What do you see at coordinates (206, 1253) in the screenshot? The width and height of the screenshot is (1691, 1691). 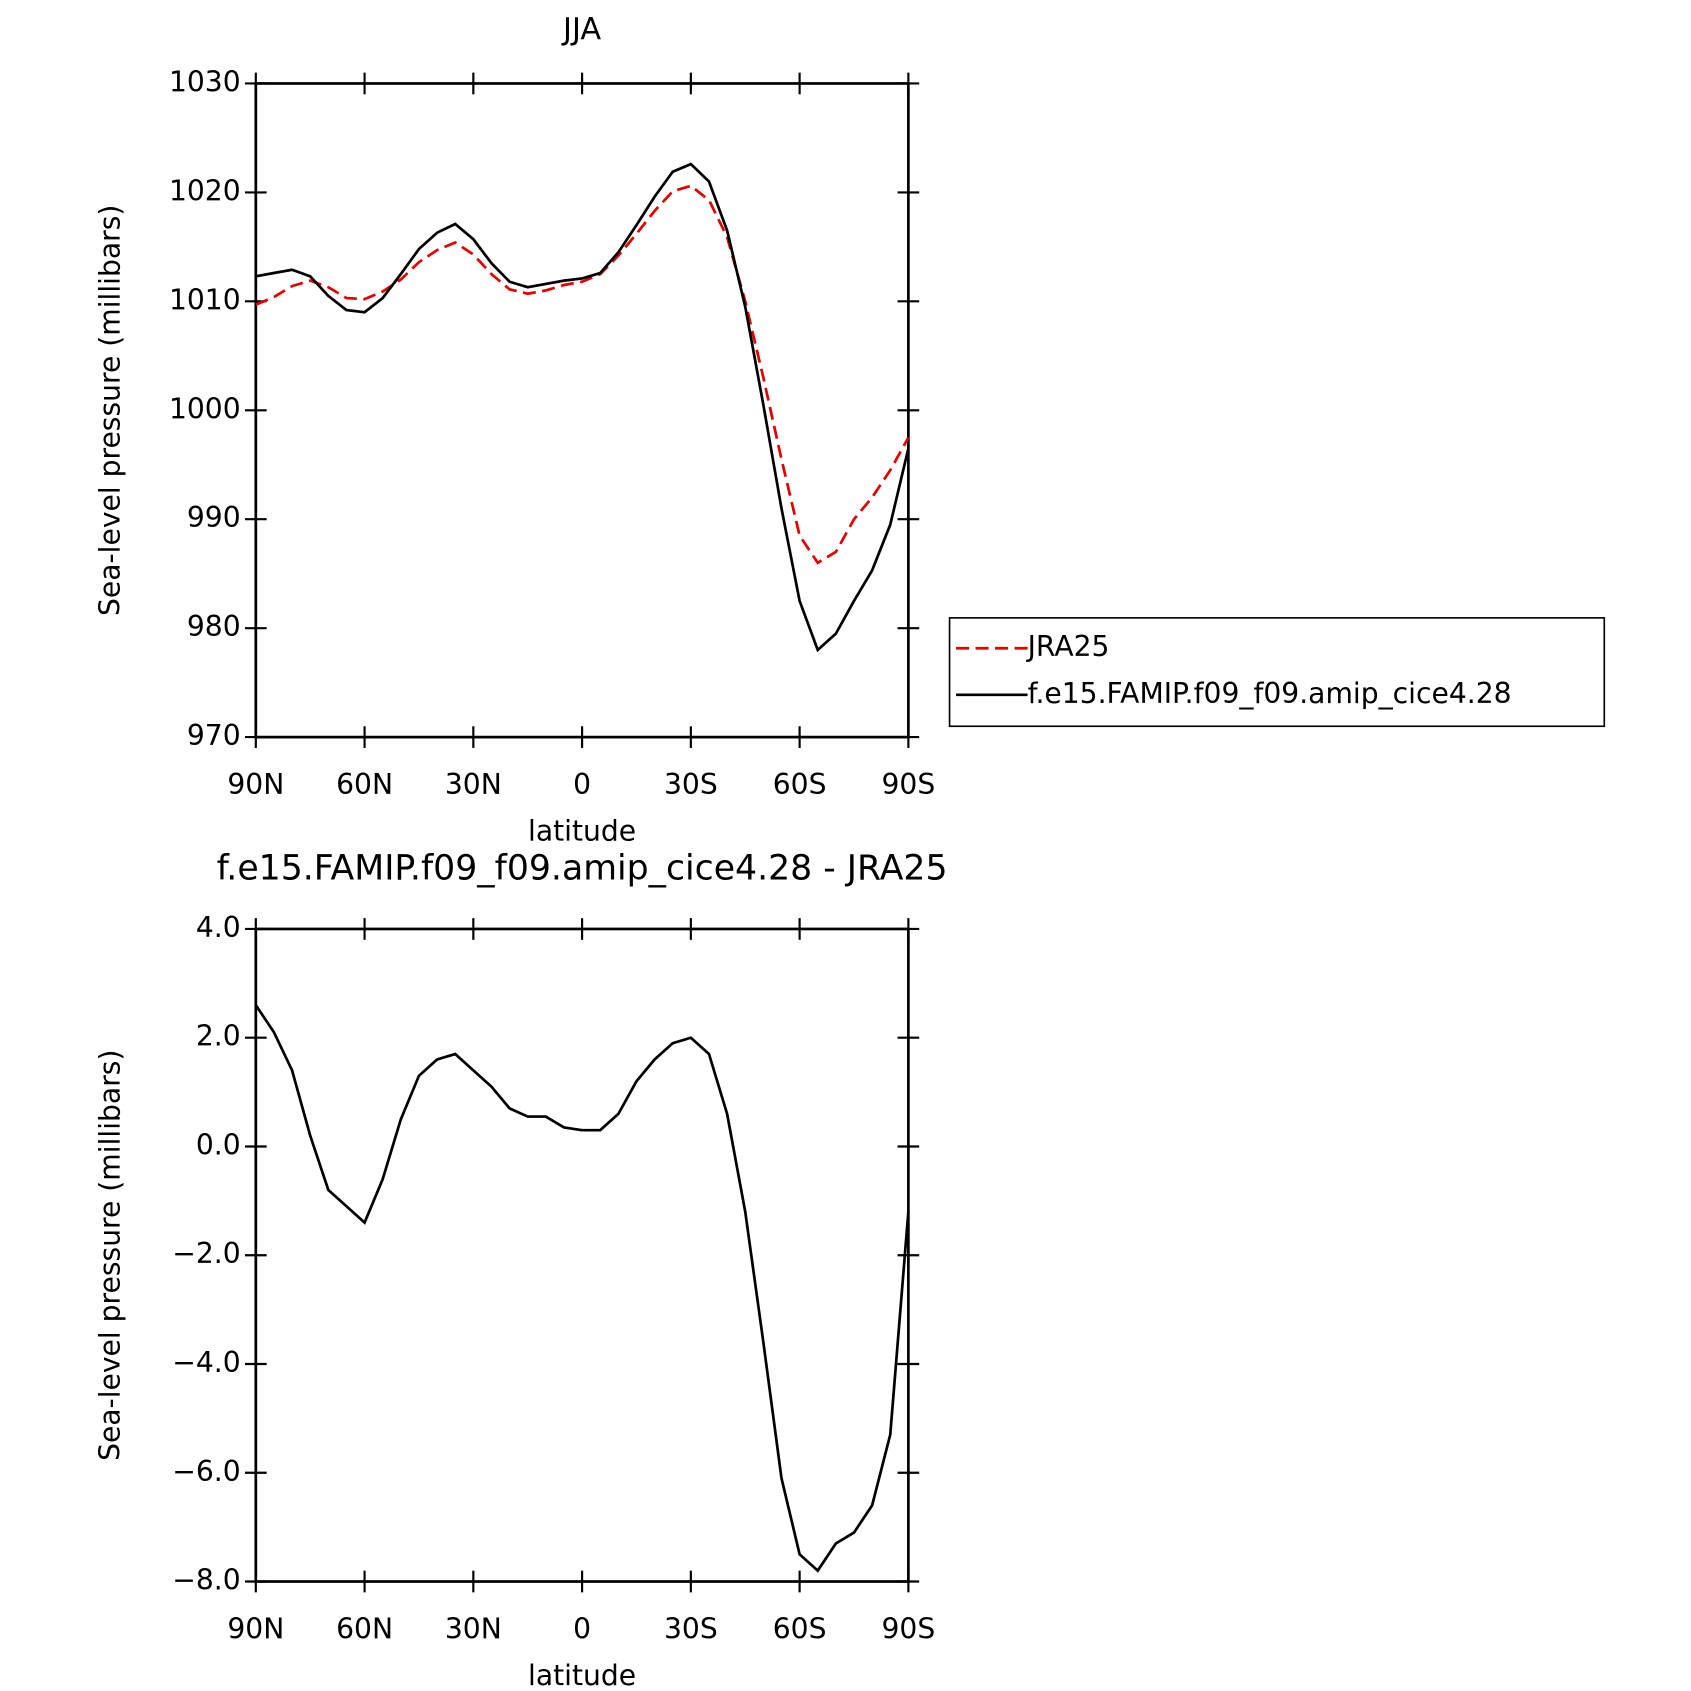 I see `y-tick-label: −2.0` at bounding box center [206, 1253].